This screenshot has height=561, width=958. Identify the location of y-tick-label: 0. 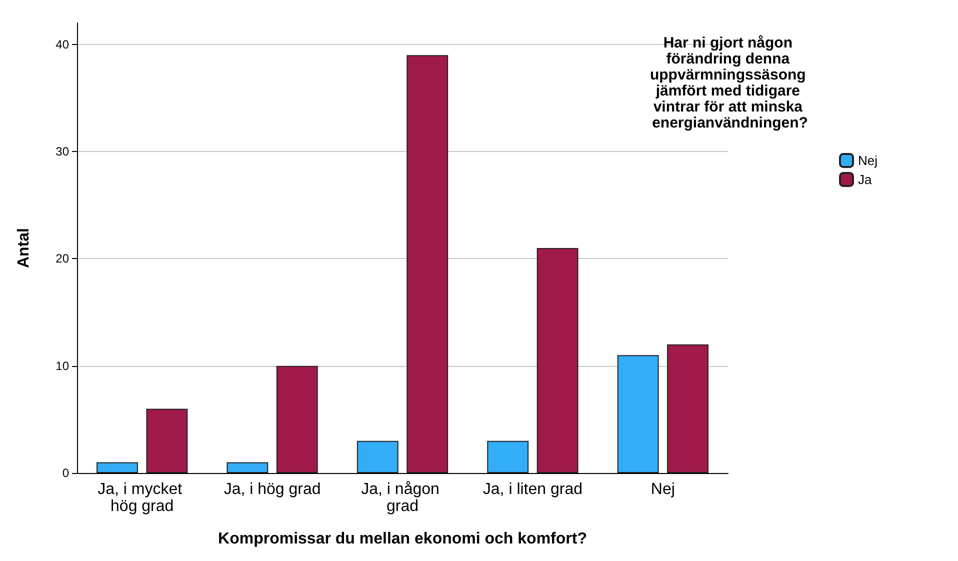
(66, 473).